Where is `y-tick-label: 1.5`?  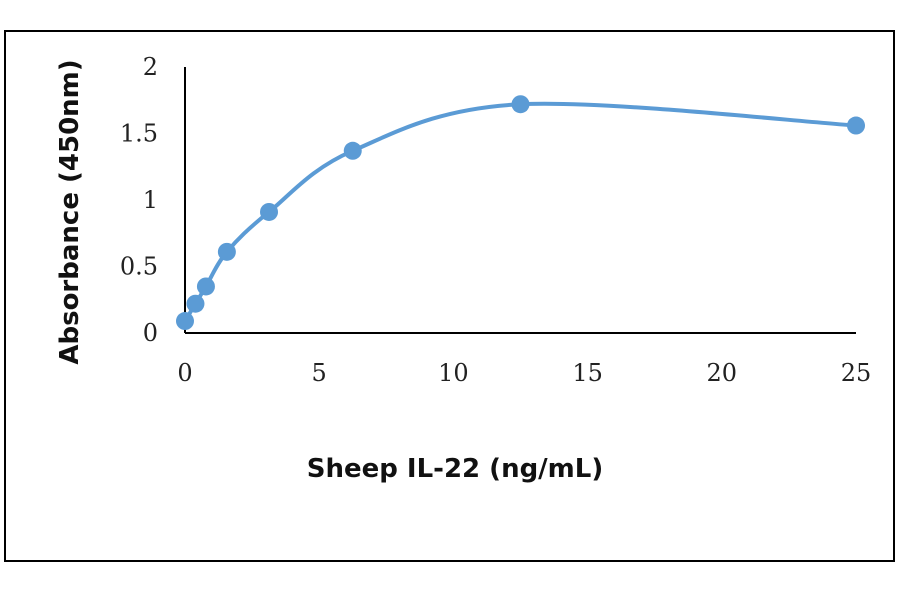
y-tick-label: 1.5 is located at coordinates (139, 134).